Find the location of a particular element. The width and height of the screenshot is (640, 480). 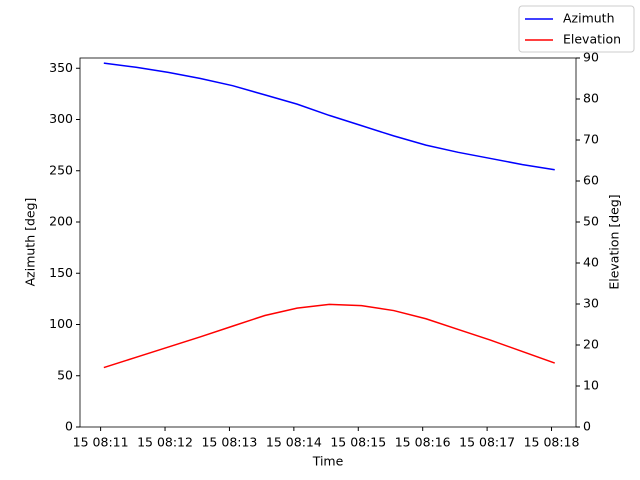

series-line is located at coordinates (329, 336).